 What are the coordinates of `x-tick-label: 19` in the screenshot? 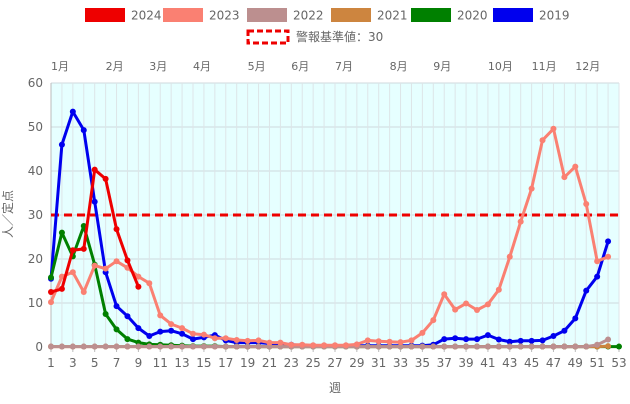 It's located at (247, 363).